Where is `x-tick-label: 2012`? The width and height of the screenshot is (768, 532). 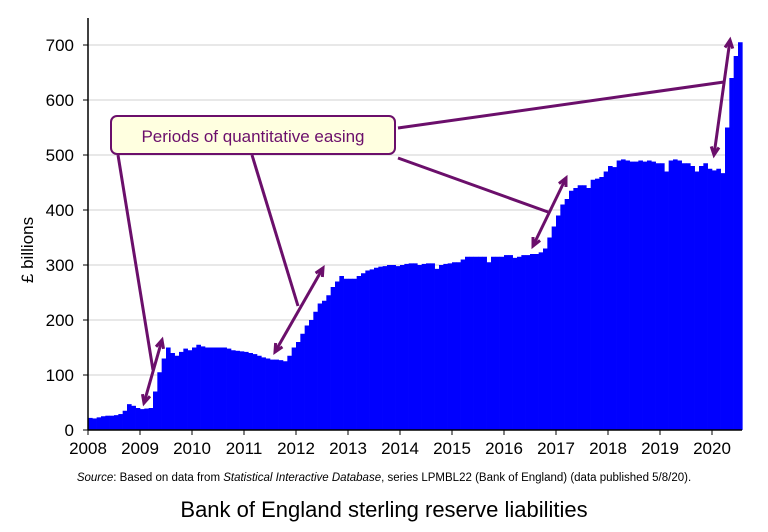
x-tick-label: 2012 is located at coordinates (296, 448).